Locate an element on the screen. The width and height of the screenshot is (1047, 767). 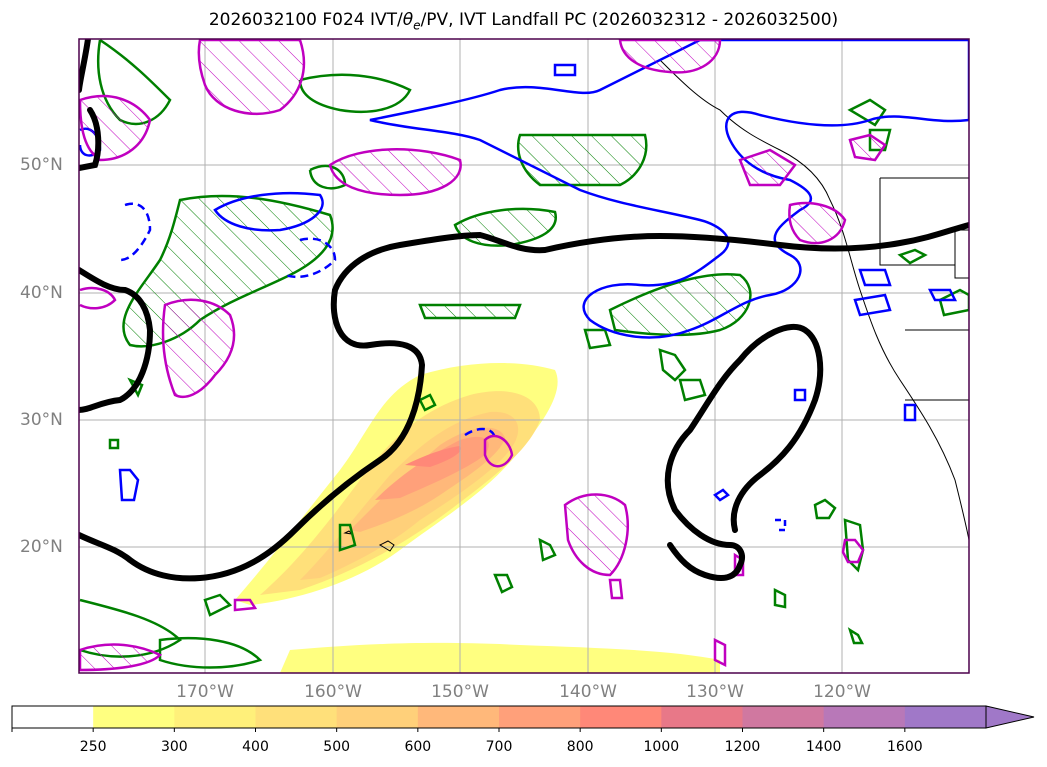
colorbar is located at coordinates (523, 718).